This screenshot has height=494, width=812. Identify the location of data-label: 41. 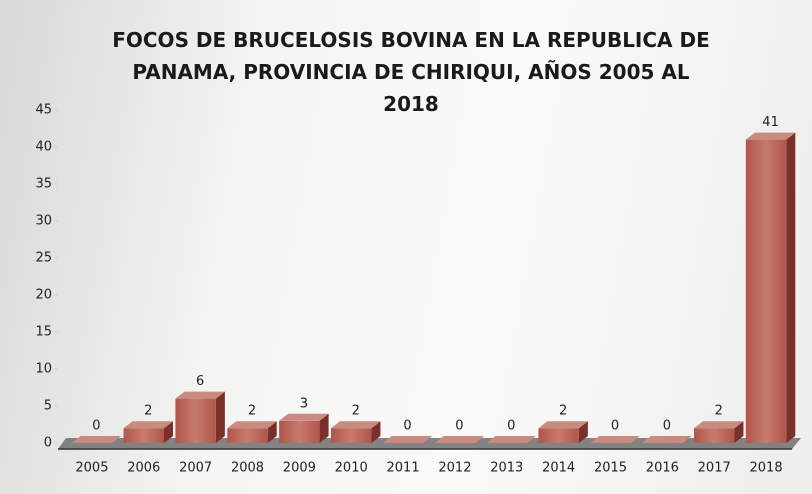
(770, 122).